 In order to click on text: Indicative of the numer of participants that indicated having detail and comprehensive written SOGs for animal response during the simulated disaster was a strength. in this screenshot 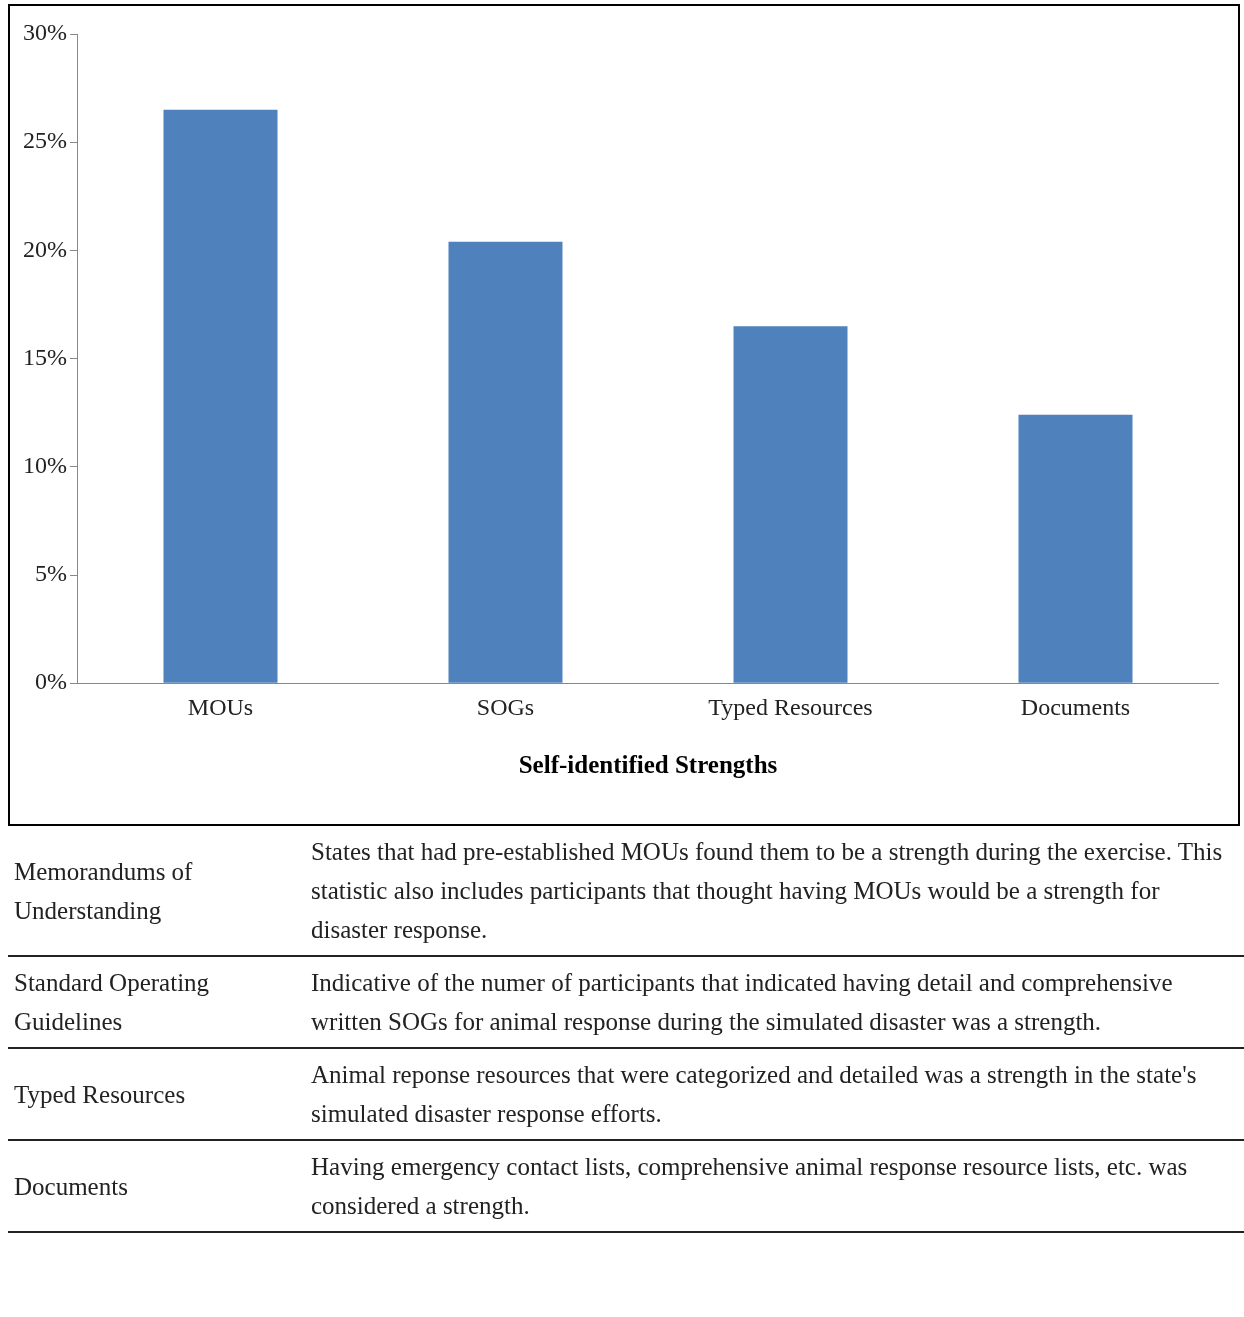, I will do `click(774, 1002)`.